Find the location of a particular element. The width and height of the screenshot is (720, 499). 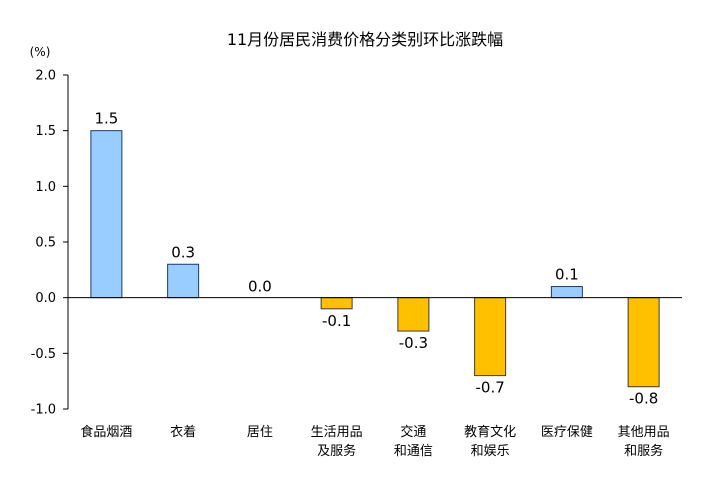

category-label: 生活用品 is located at coordinates (337, 432).